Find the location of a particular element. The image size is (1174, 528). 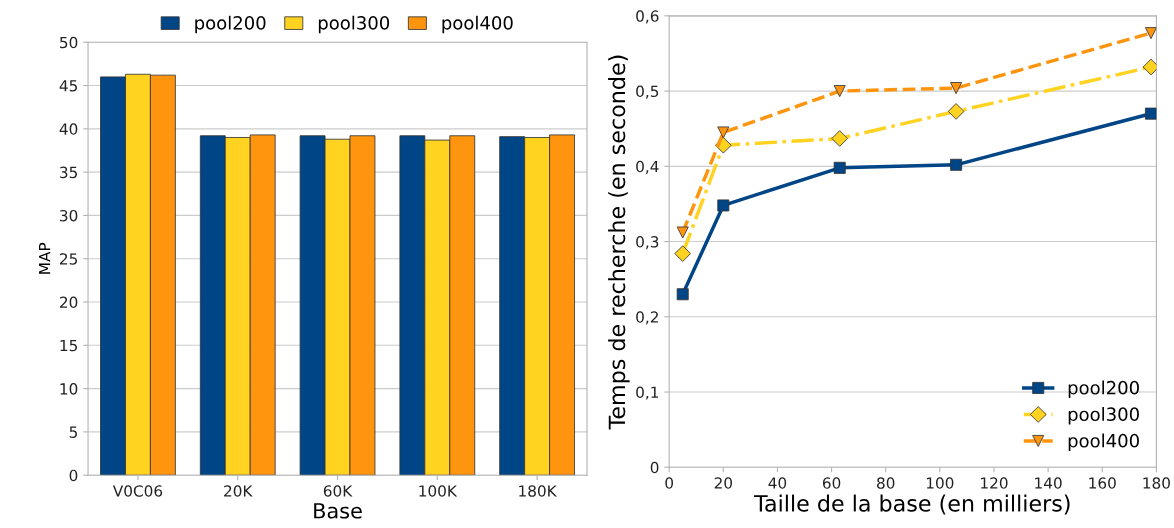

y-tick-label: 40 is located at coordinates (68, 129).